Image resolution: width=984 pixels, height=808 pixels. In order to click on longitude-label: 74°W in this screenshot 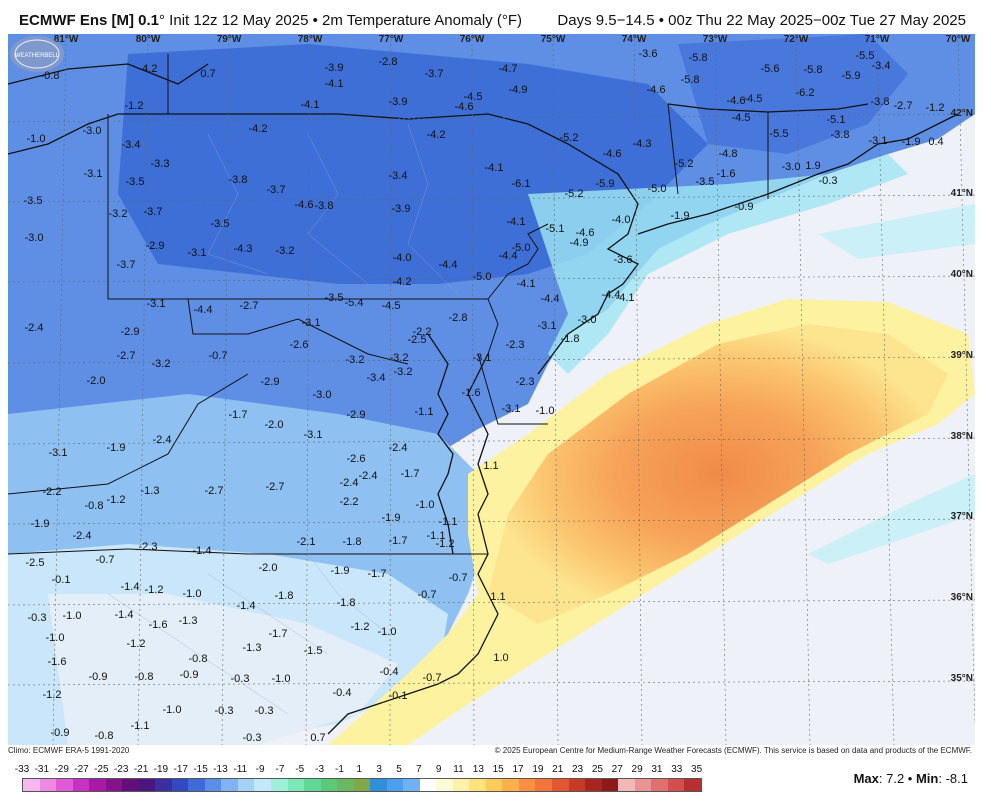, I will do `click(634, 39)`.